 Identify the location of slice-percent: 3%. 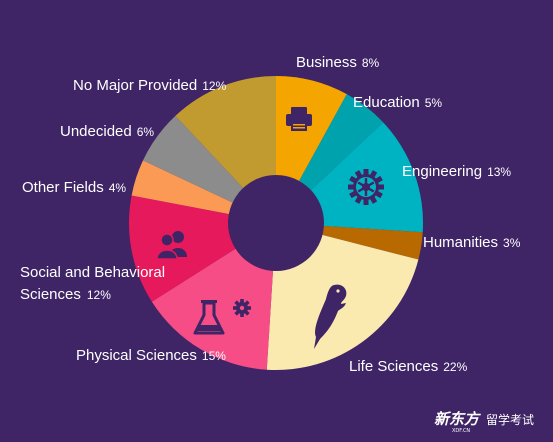
(512, 243).